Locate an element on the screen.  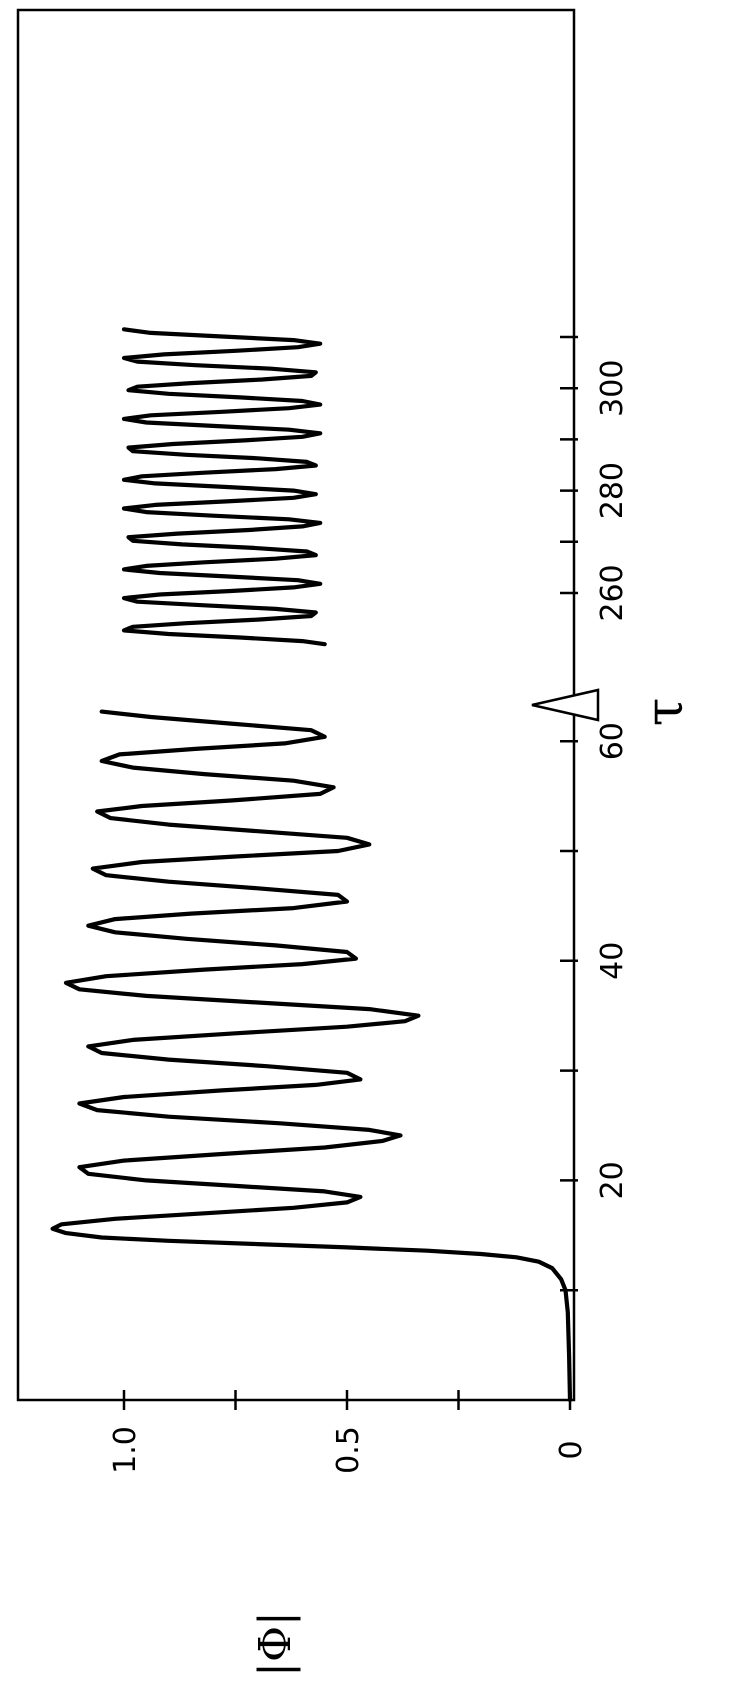
x-tick-label-20: 20 is located at coordinates (612, 1180).